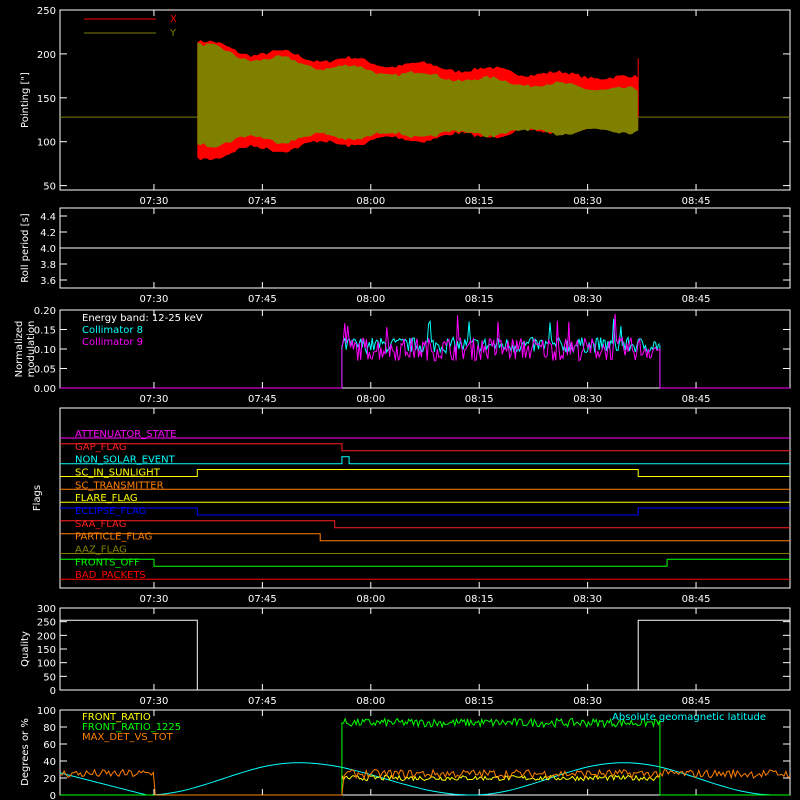  I want to click on ratios-ytick-label: 60, so click(49, 745).